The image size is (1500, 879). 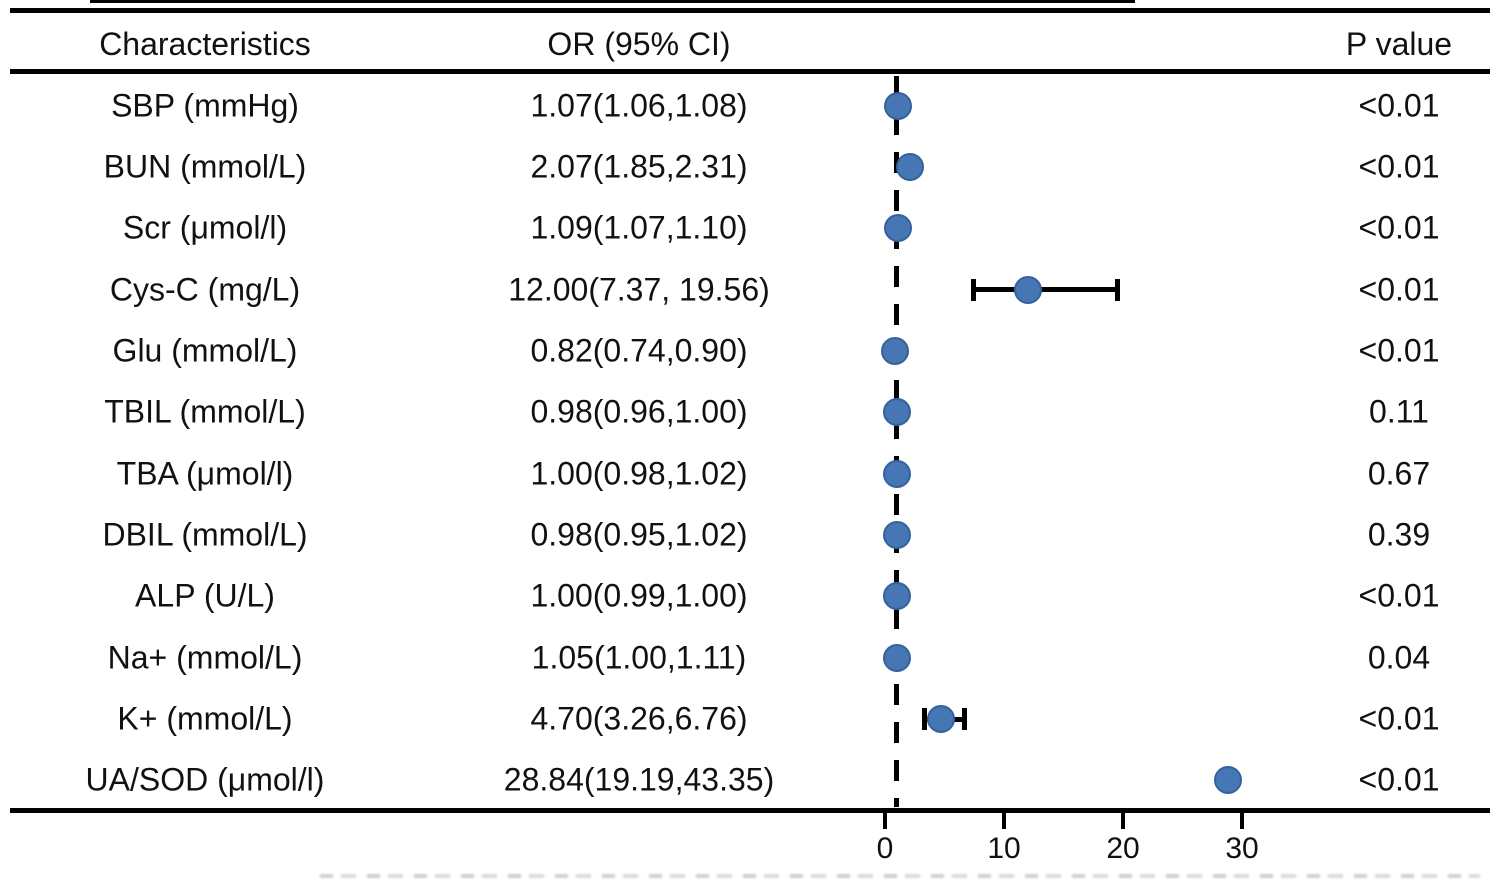 I want to click on column-header-or-ci: OR (95% CI), so click(x=639, y=44).